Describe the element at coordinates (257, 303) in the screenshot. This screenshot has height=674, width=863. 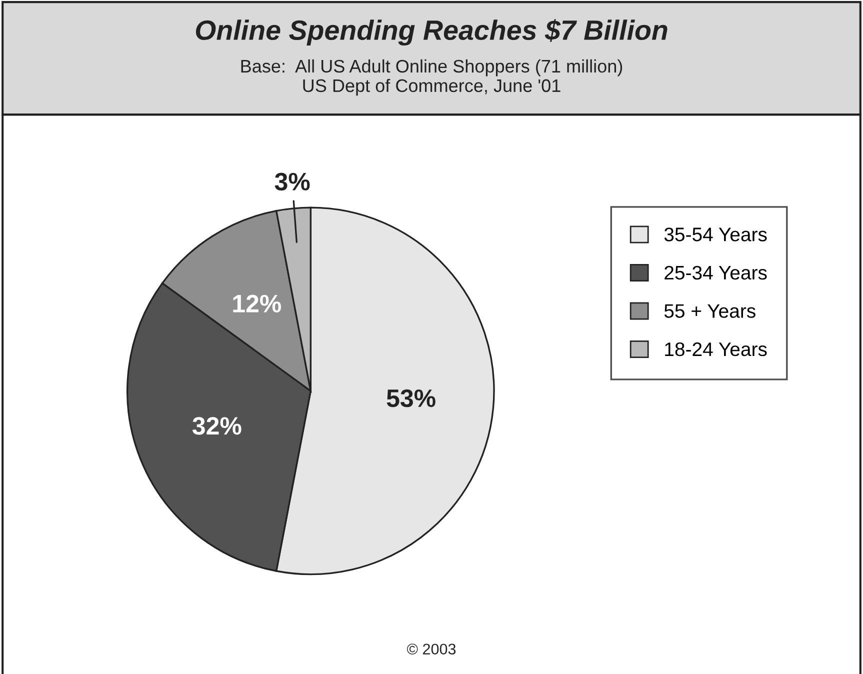
I see `data-label: 12%` at that location.